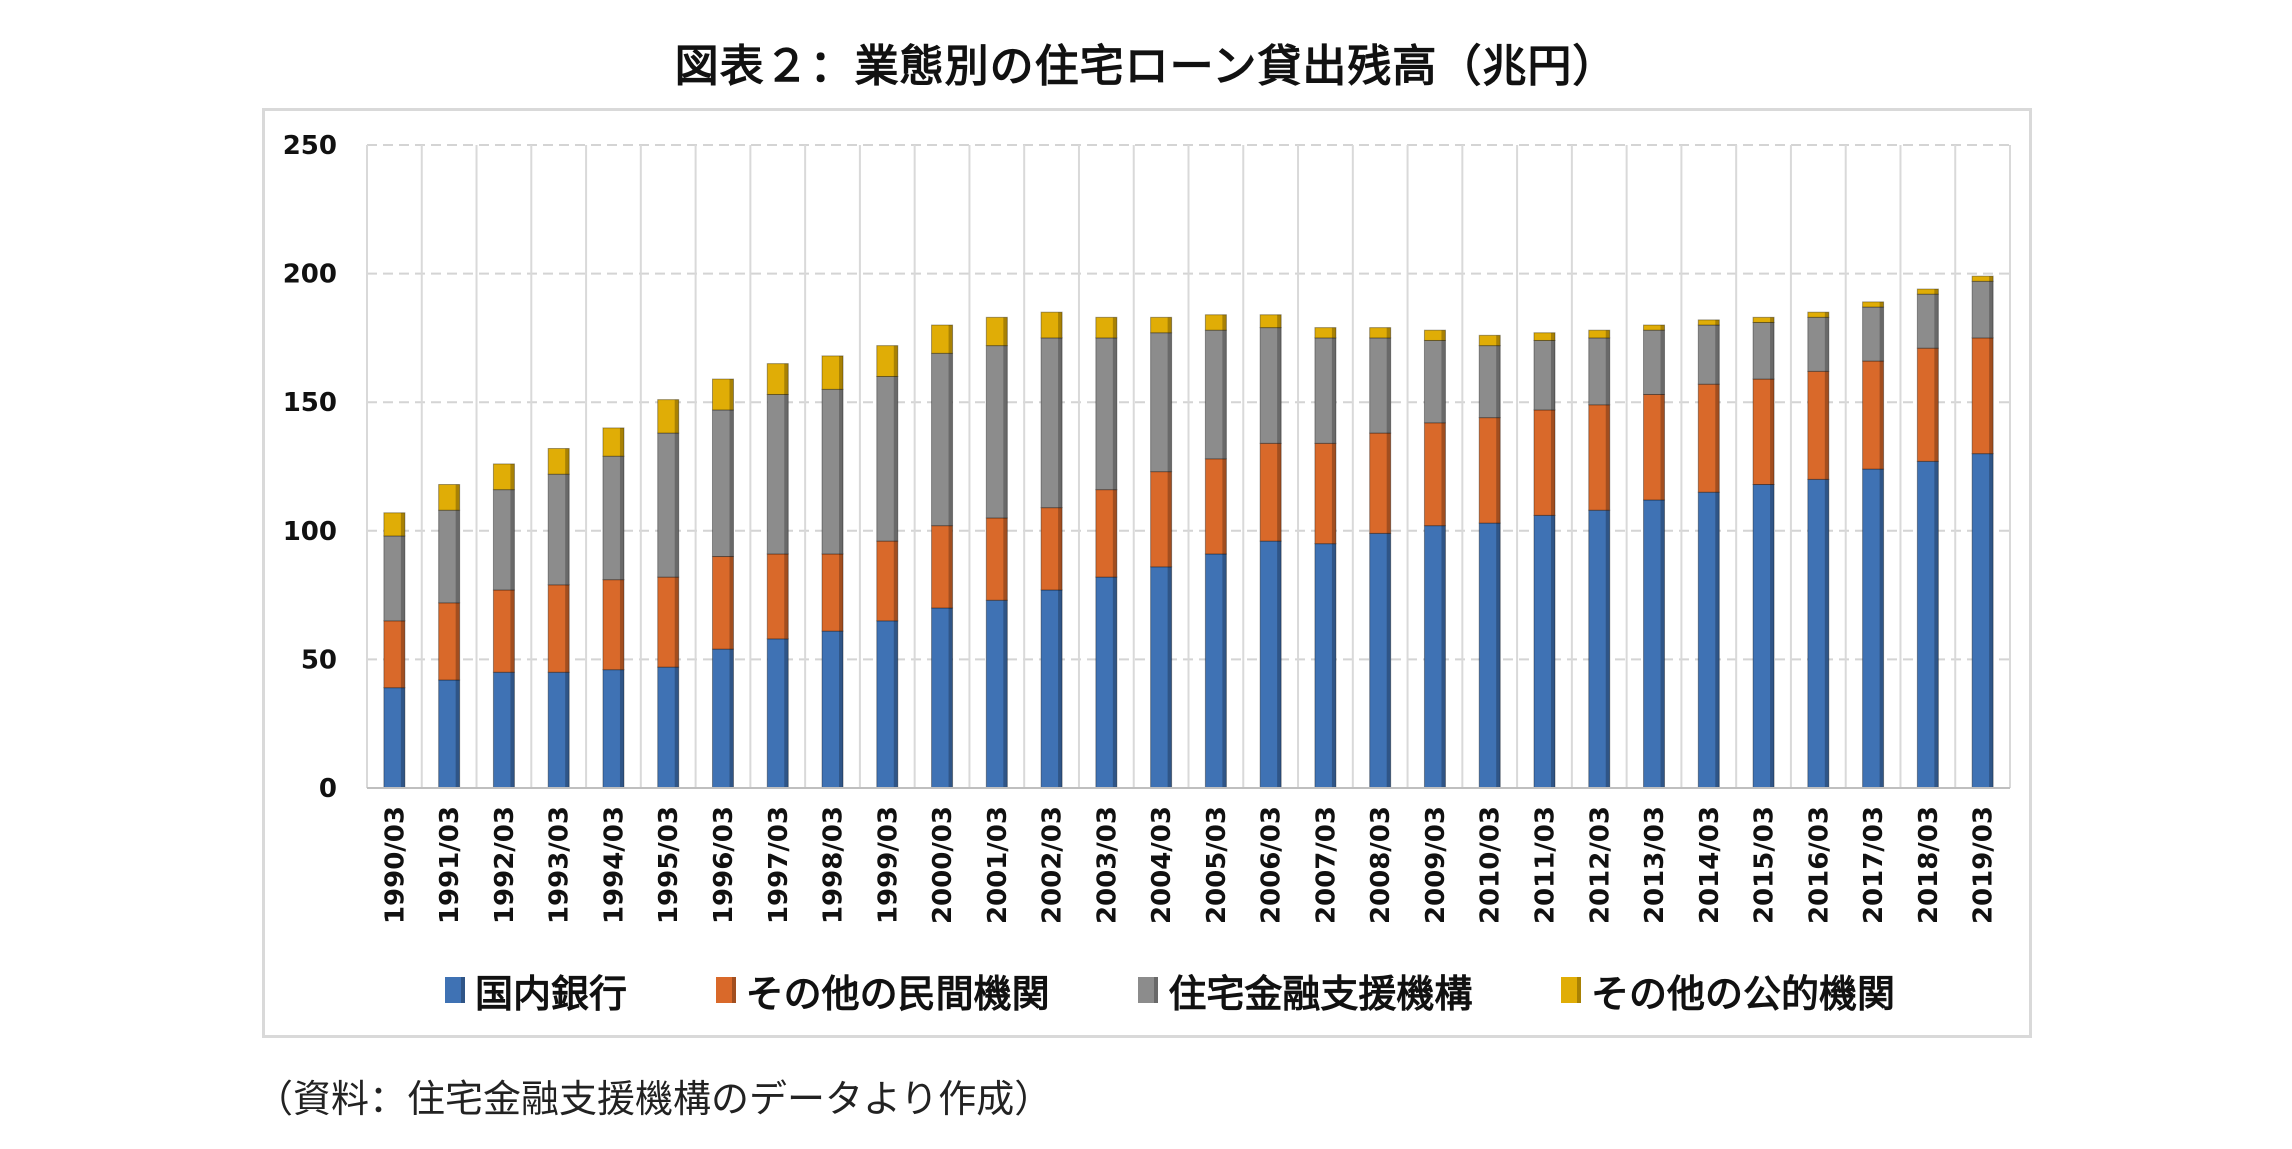  What do you see at coordinates (1929, 865) in the screenshot?
I see `x-tick-label: 2018/03` at bounding box center [1929, 865].